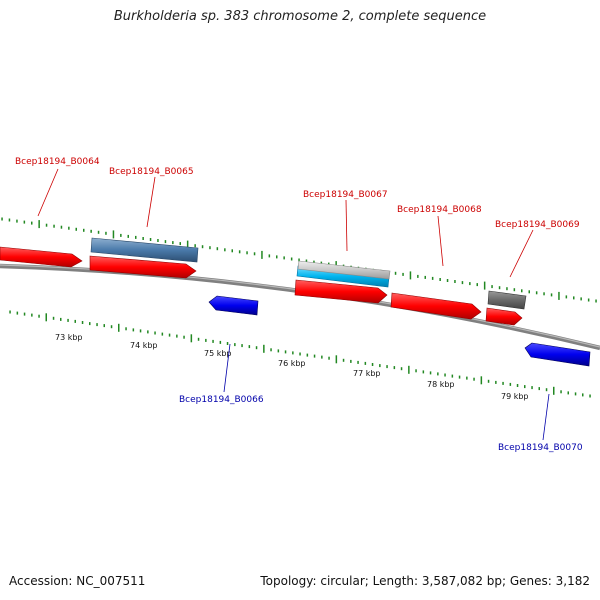 This screenshot has height=600, width=600. Describe the element at coordinates (345, 195) in the screenshot. I see `gene-label-b0067: Bcep18194_B0067` at that location.